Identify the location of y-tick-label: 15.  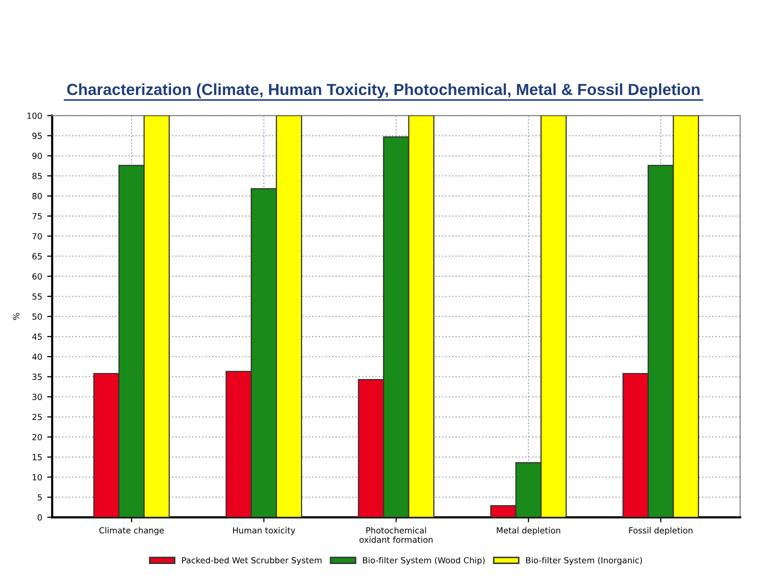
(37, 457).